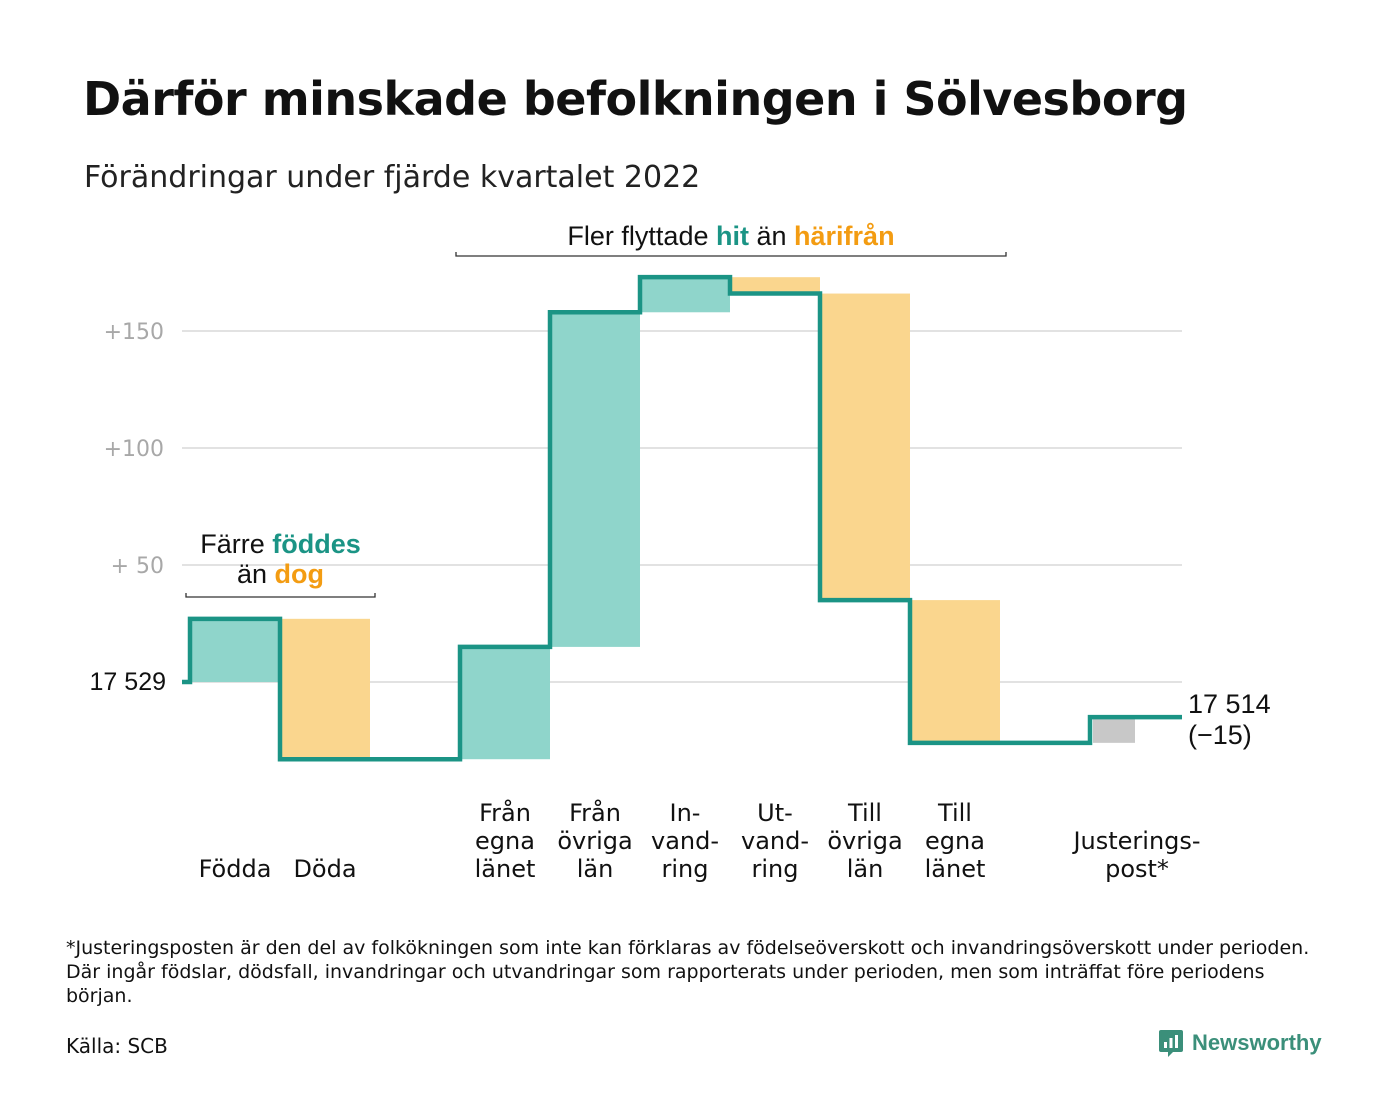  What do you see at coordinates (137, 566) in the screenshot?
I see `y-tick-label: + 50` at bounding box center [137, 566].